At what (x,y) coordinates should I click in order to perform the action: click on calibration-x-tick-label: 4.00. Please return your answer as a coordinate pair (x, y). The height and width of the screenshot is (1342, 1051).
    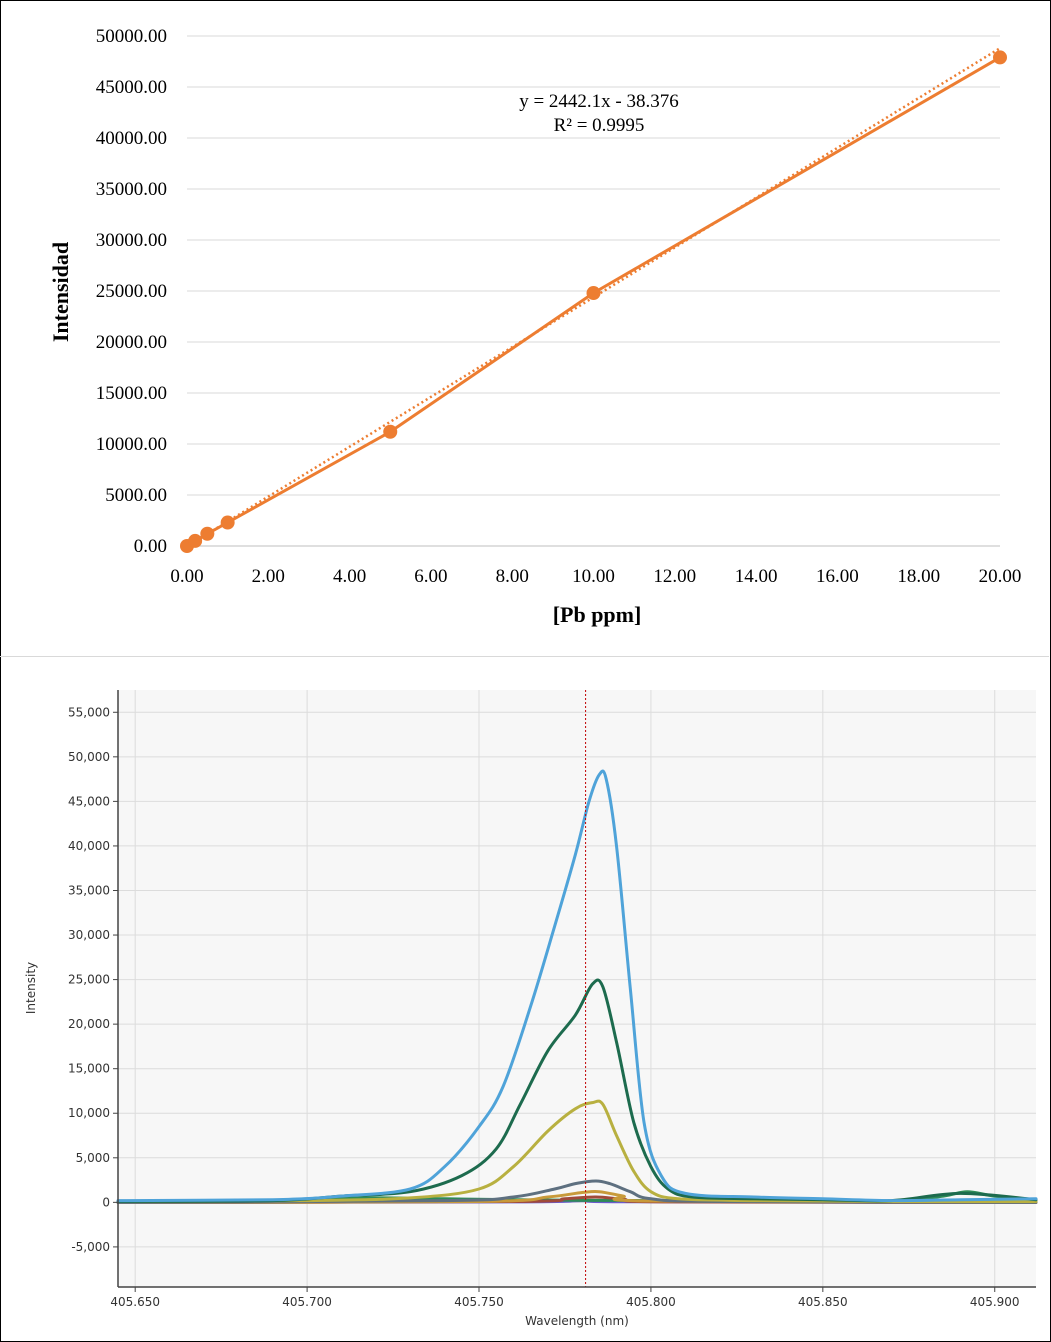
    Looking at the image, I should click on (349, 576).